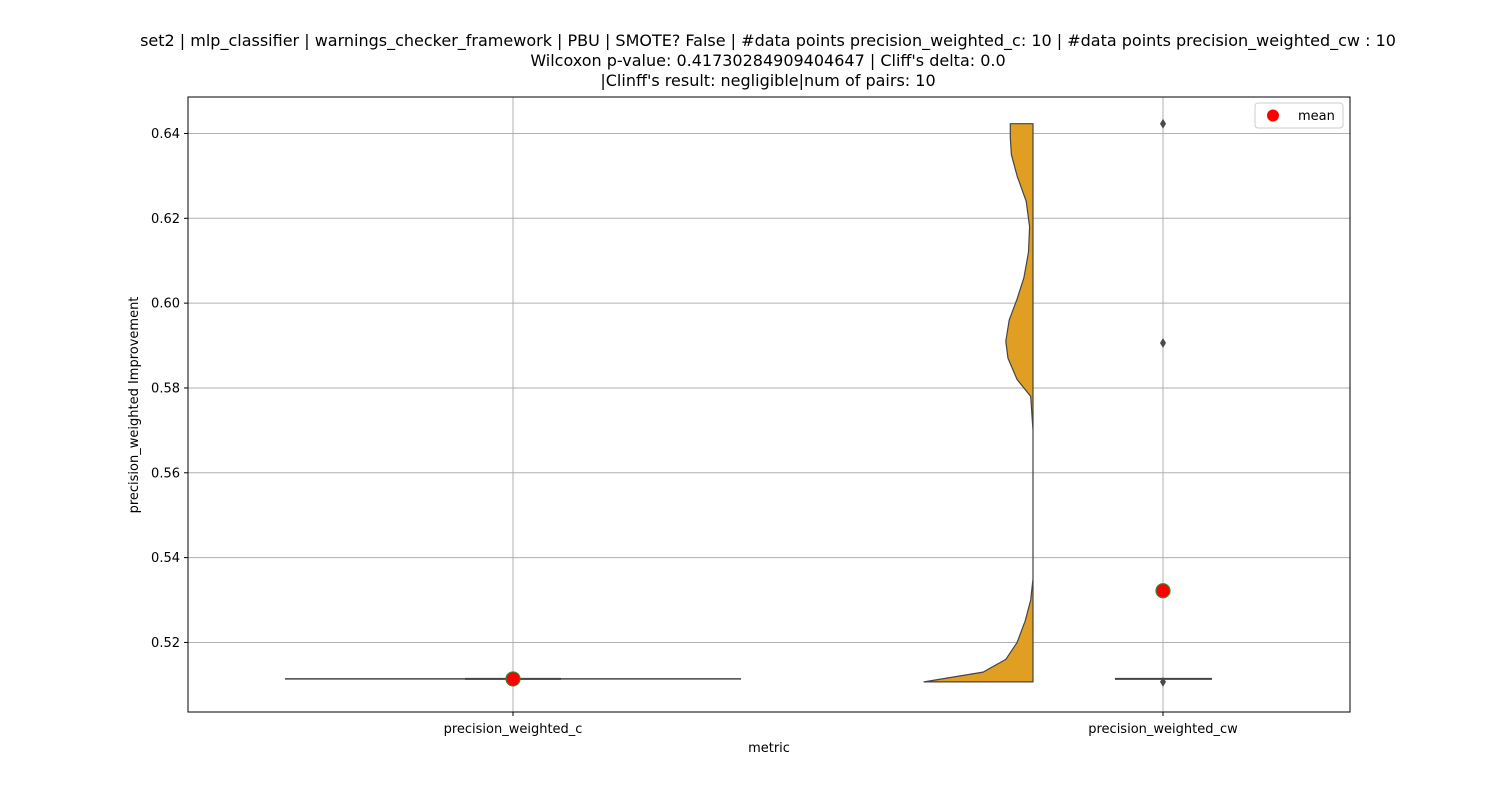 Image resolution: width=1500 pixels, height=800 pixels. I want to click on y-axis: 0.52 0.54 0.56 0.58 0.60 0.62 0.64, so click(169, 389).